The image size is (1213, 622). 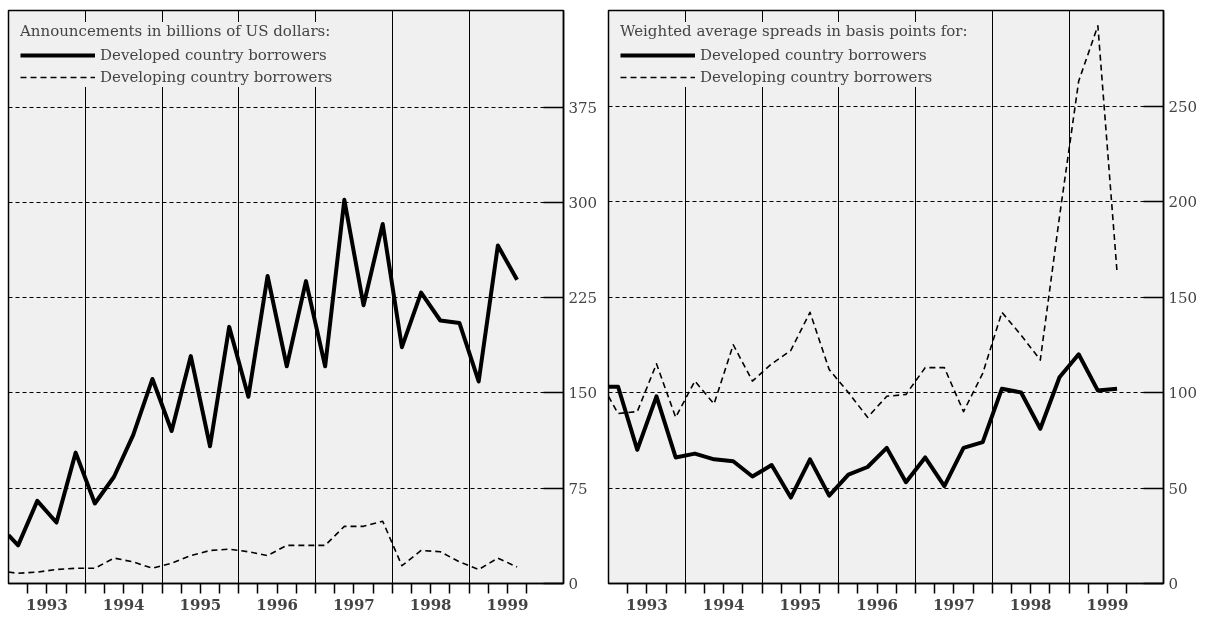 I want to click on y-tick-label: 50, so click(x=1178, y=488).